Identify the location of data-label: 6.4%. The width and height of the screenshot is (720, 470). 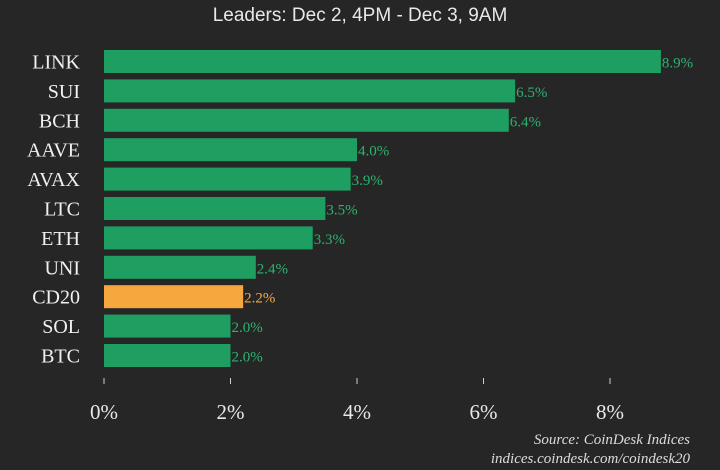
(525, 122).